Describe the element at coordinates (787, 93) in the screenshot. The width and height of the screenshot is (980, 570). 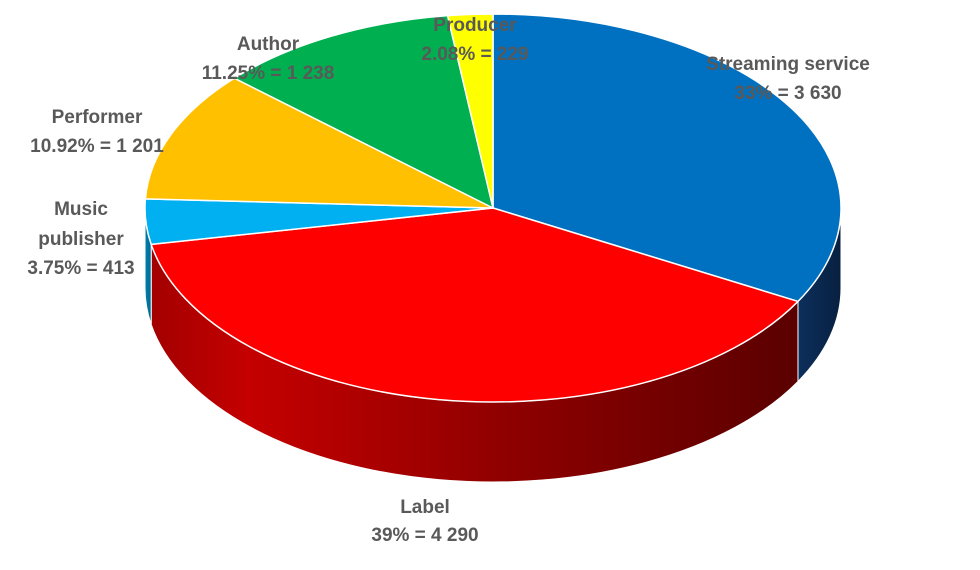
I see `label-value: 33% = 3 630` at that location.